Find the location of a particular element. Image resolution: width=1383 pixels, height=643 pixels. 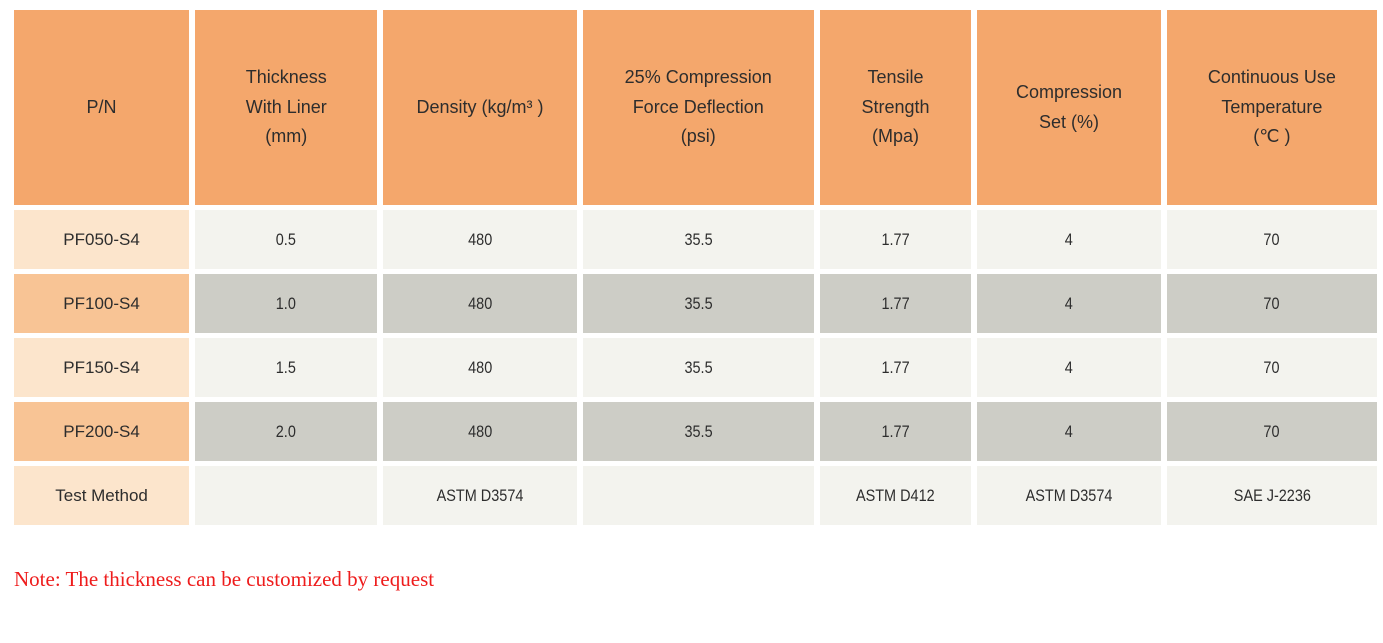

column-header-continuous-use-temperature: Continuous Use Temperature (℃ ) is located at coordinates (1271, 107).